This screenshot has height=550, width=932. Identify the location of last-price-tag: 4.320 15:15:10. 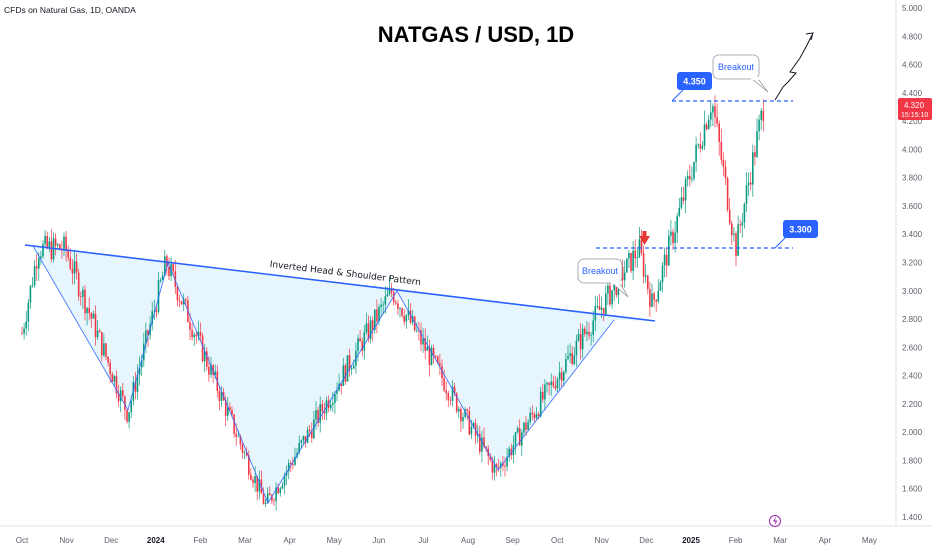
(915, 109).